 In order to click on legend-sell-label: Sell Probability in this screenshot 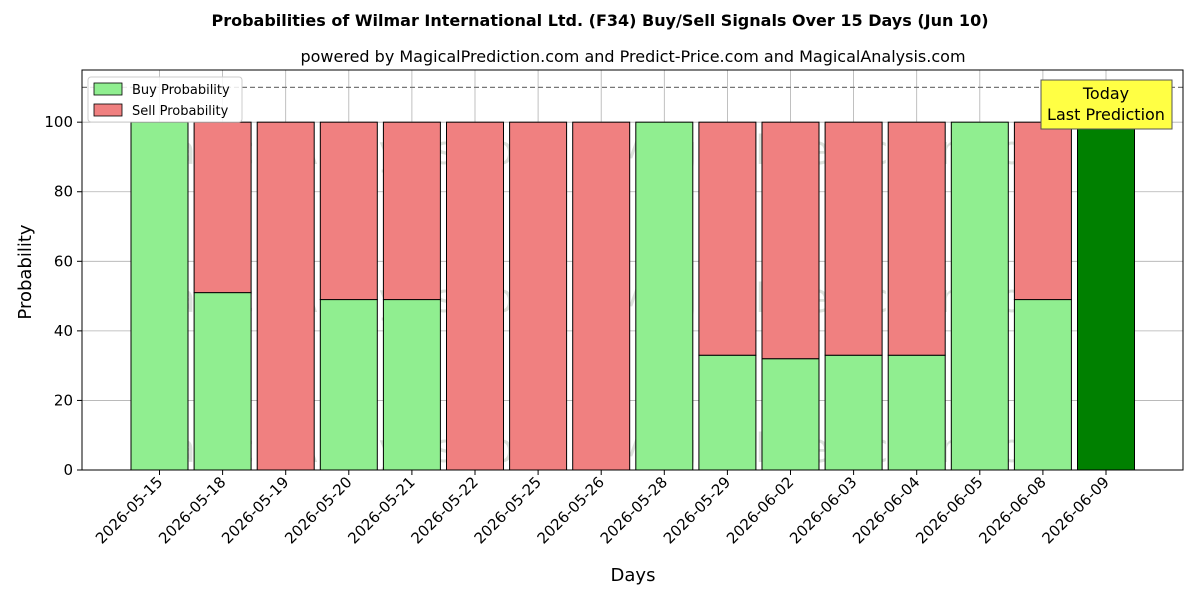, I will do `click(180, 111)`.